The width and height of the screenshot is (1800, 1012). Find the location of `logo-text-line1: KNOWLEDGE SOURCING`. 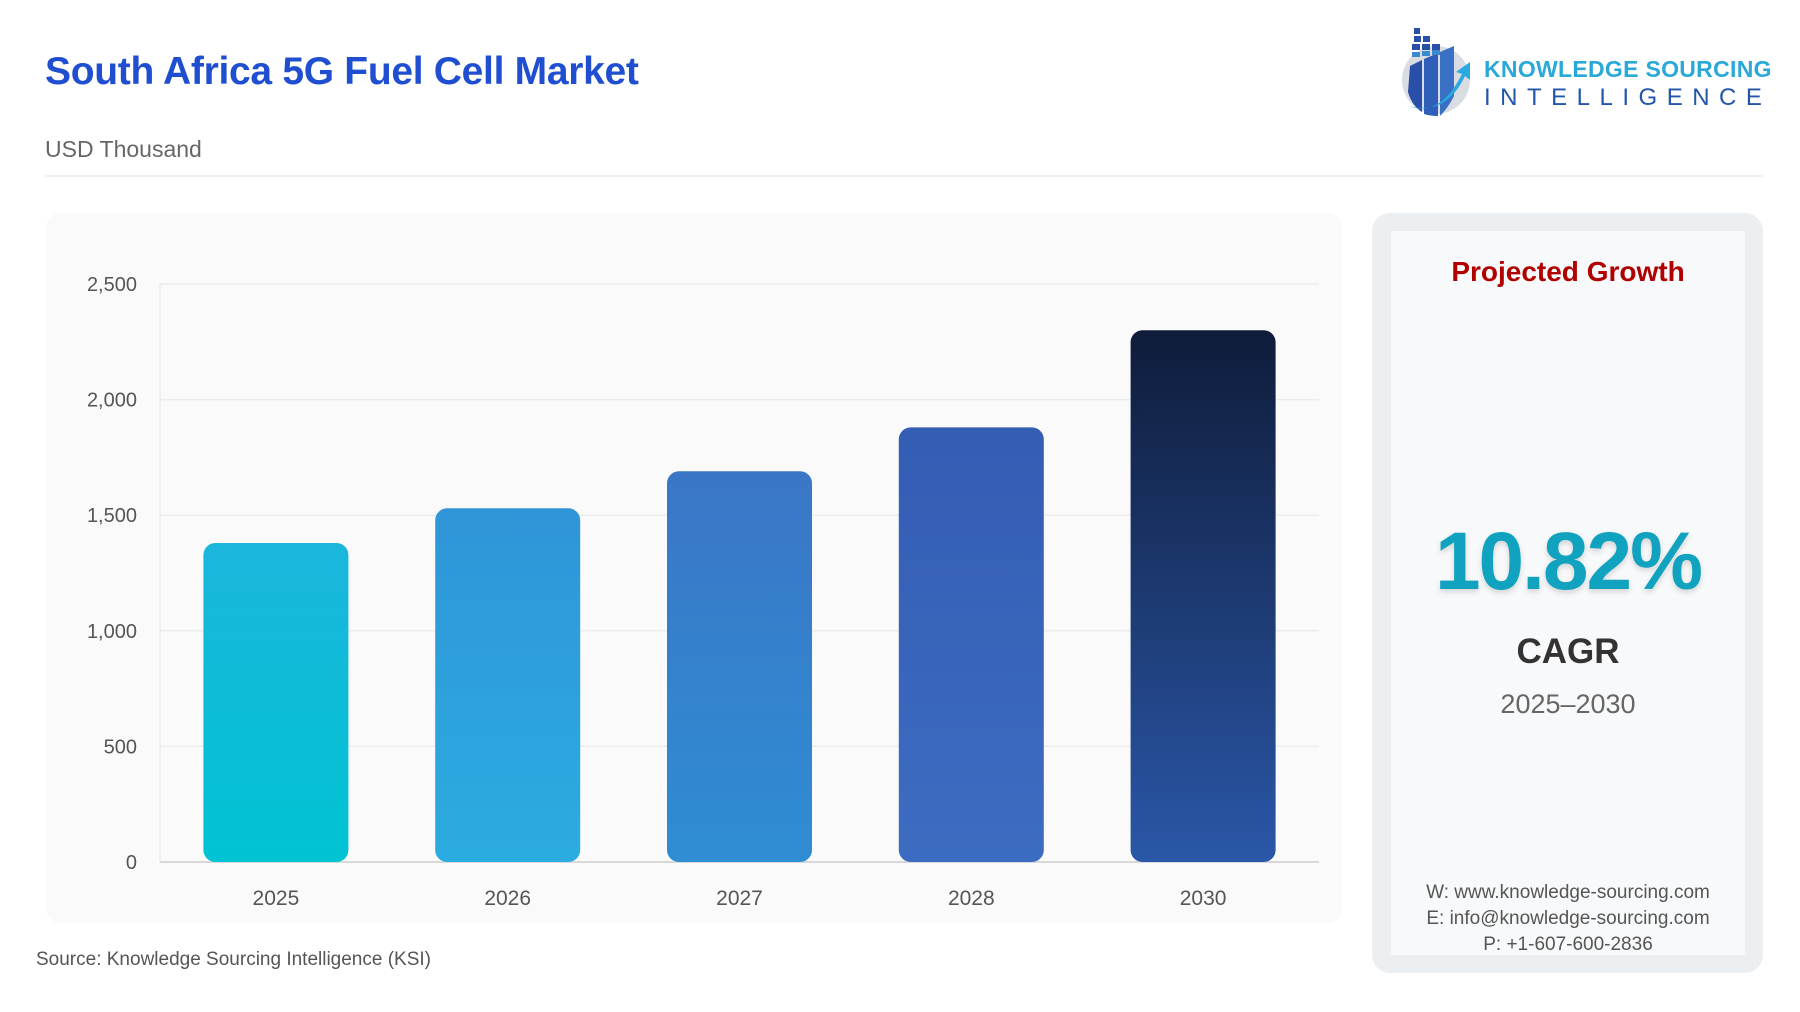

logo-text-line1: KNOWLEDGE SOURCING is located at coordinates (1628, 69).